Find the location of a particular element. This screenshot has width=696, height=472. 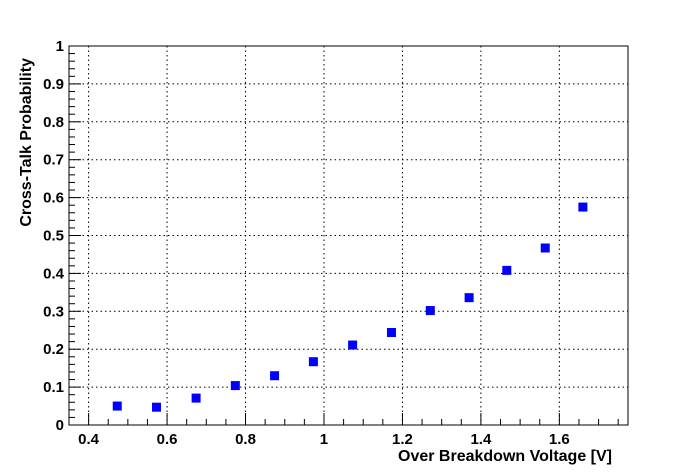

y-tick-label: 0.9 is located at coordinates (53, 84).